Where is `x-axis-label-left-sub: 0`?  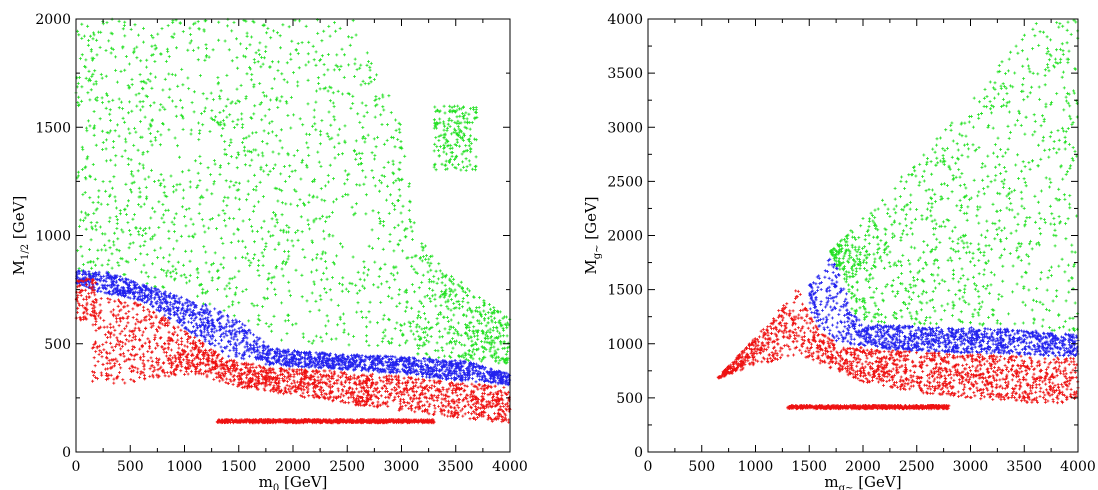 x-axis-label-left-sub: 0 is located at coordinates (276, 486).